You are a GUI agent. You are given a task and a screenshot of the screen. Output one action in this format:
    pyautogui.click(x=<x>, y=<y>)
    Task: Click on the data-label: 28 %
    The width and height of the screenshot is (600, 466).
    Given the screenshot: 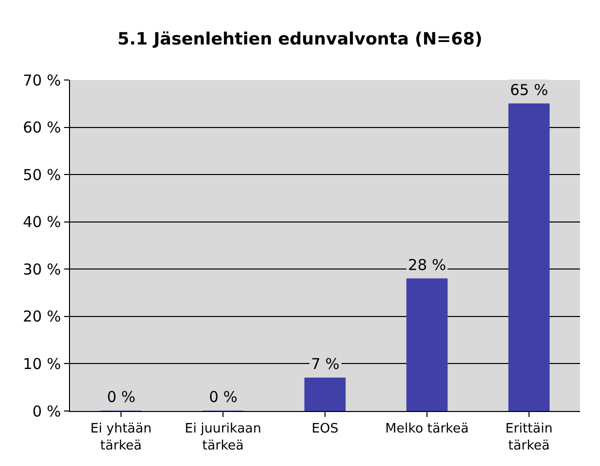 What is the action you would take?
    pyautogui.click(x=427, y=265)
    